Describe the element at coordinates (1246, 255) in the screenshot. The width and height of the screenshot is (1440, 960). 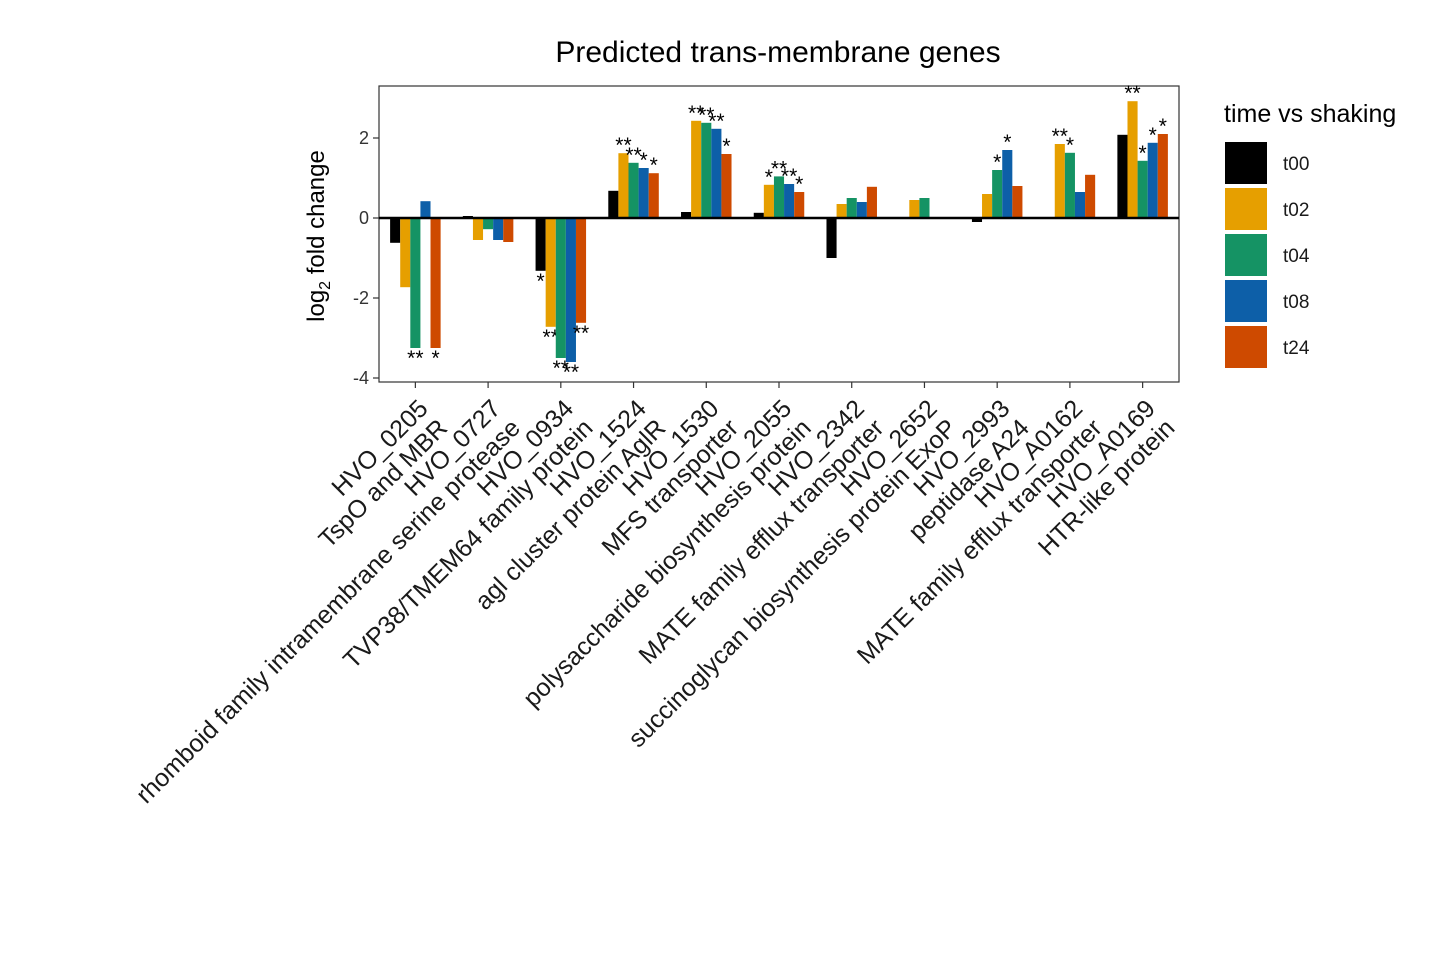
I see `legend-key-t04` at that location.